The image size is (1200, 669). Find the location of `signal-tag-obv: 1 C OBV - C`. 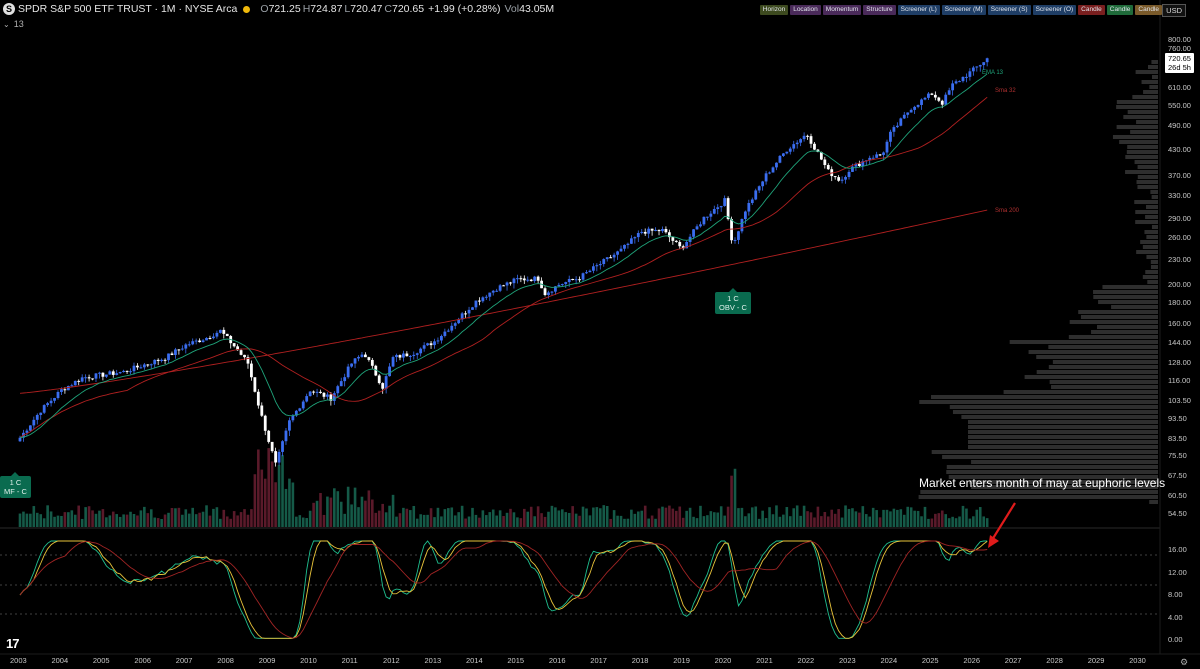

signal-tag-obv: 1 C OBV - C is located at coordinates (733, 301).